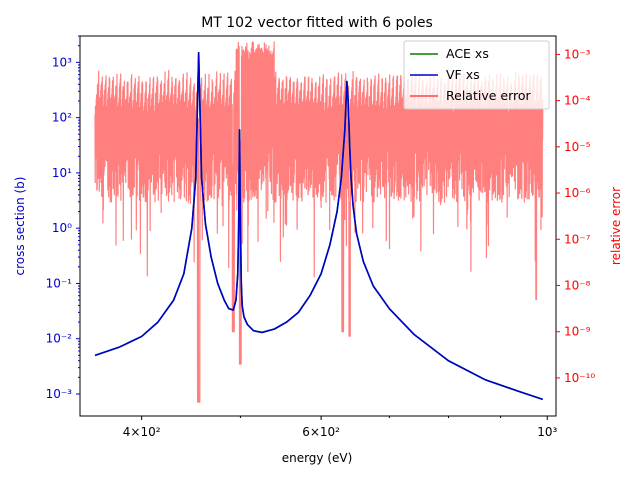 The width and height of the screenshot is (640, 480). I want to click on y-axis-left-label: cross section (b), so click(20, 226).